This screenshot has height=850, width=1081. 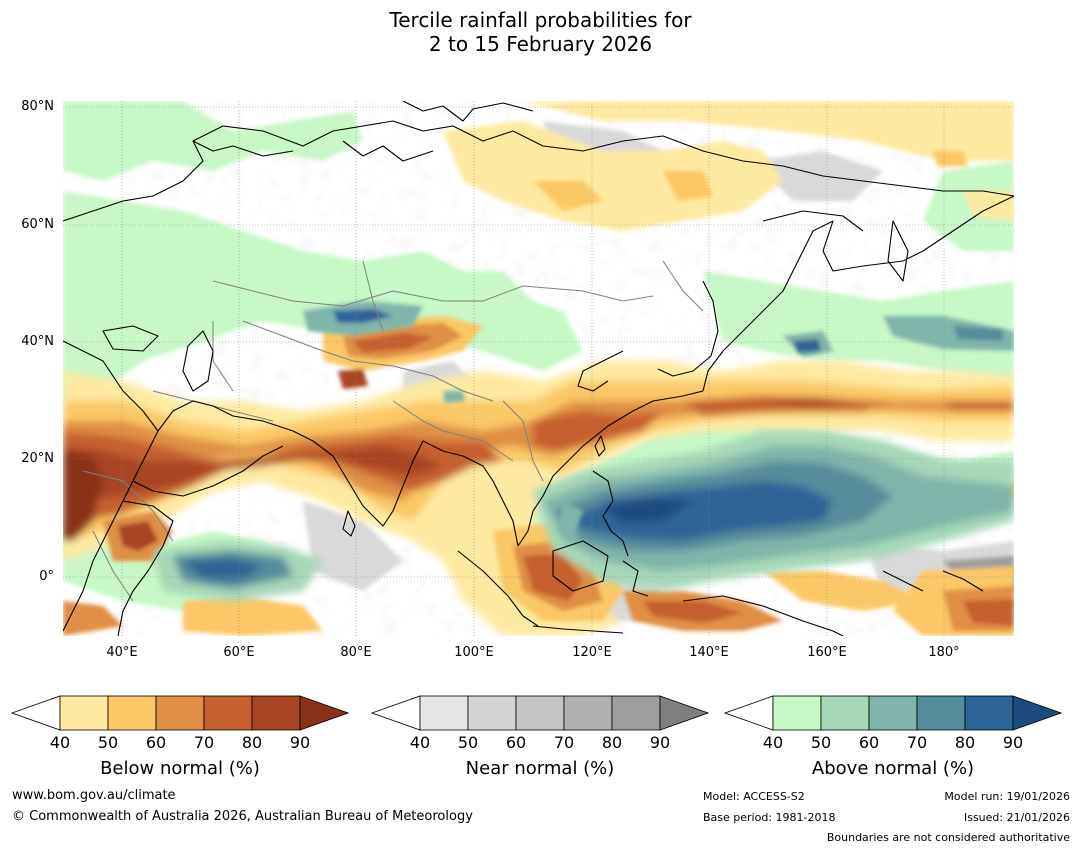 What do you see at coordinates (37, 341) in the screenshot?
I see `lat-label-40n: 40°N` at bounding box center [37, 341].